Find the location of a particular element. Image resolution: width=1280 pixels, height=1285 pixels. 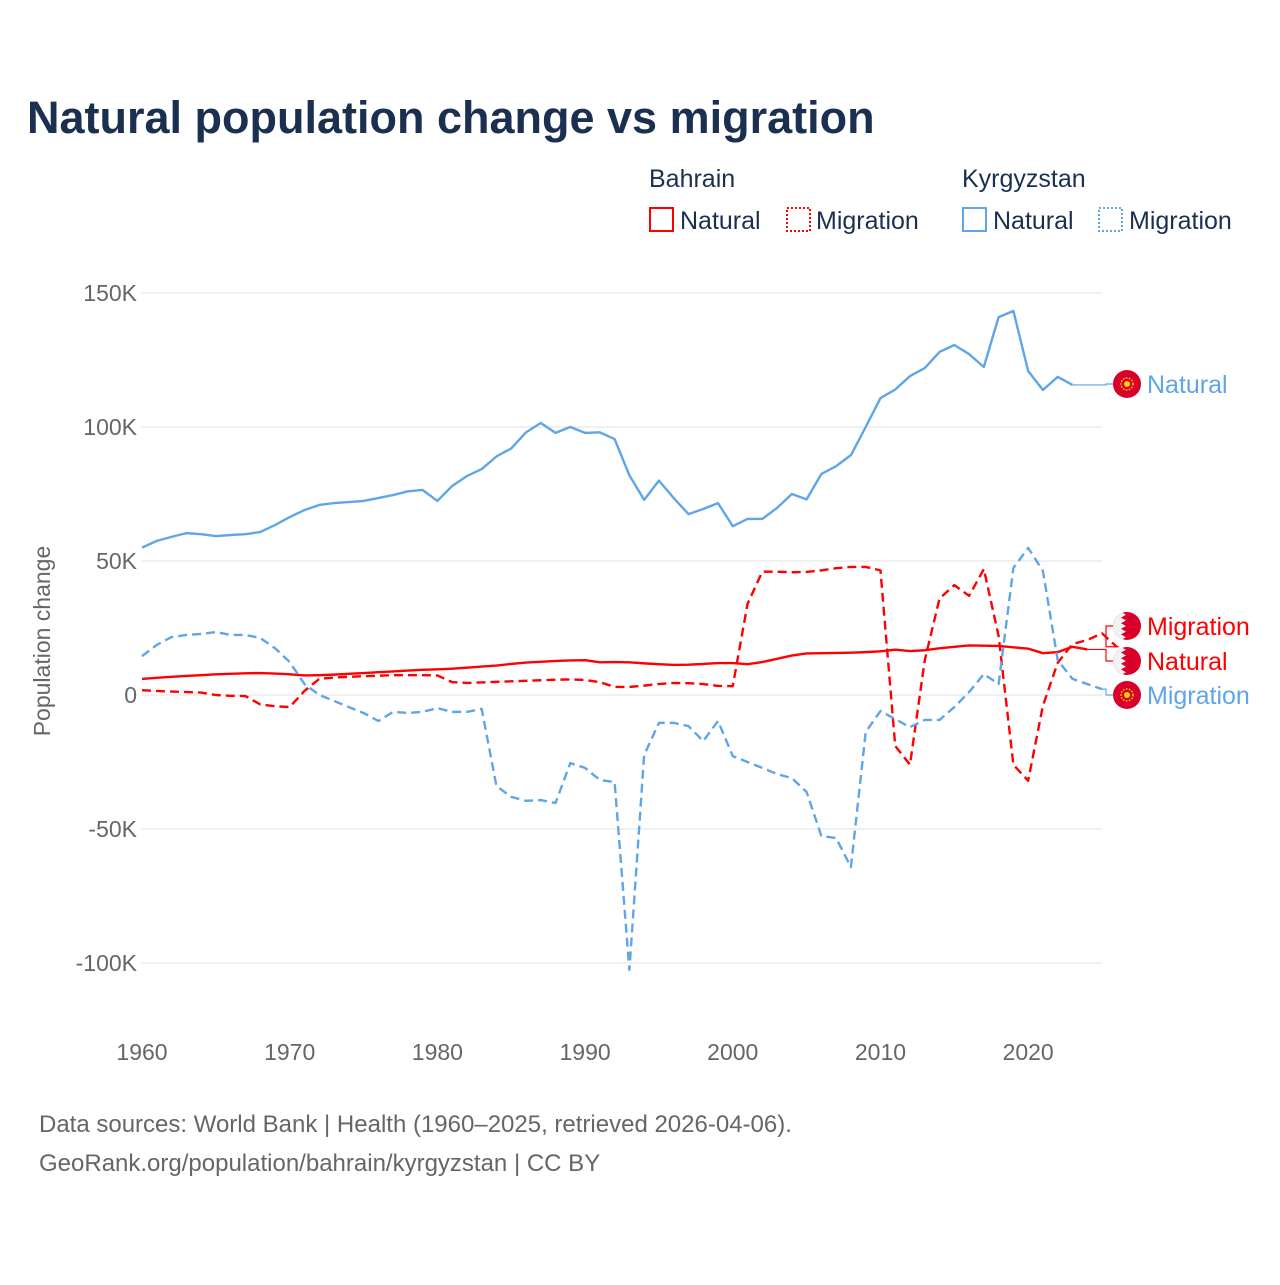

end-labels: Natural Migration Natural Migration is located at coordinates (1161, 540).